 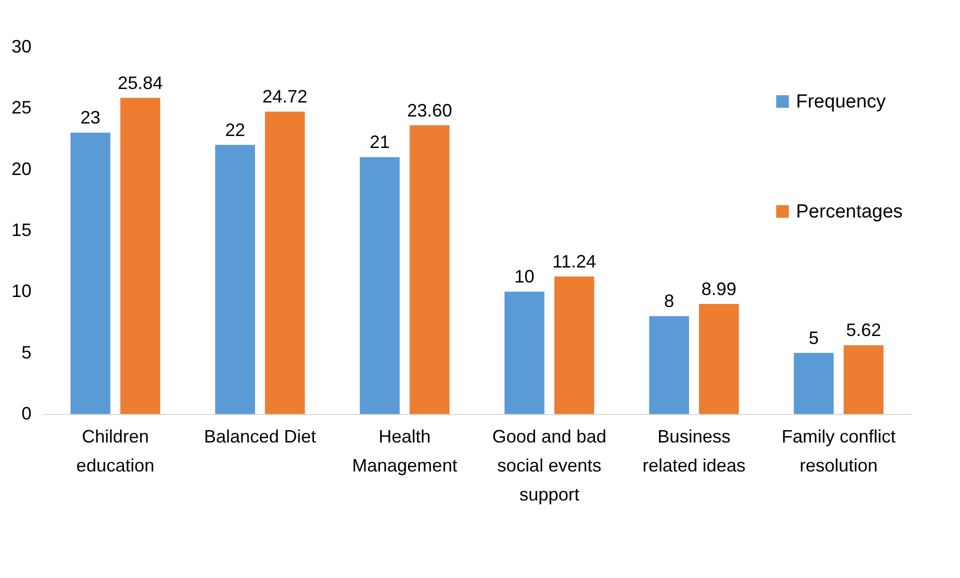 I want to click on x-tick-label: Children education, so click(x=115, y=451).